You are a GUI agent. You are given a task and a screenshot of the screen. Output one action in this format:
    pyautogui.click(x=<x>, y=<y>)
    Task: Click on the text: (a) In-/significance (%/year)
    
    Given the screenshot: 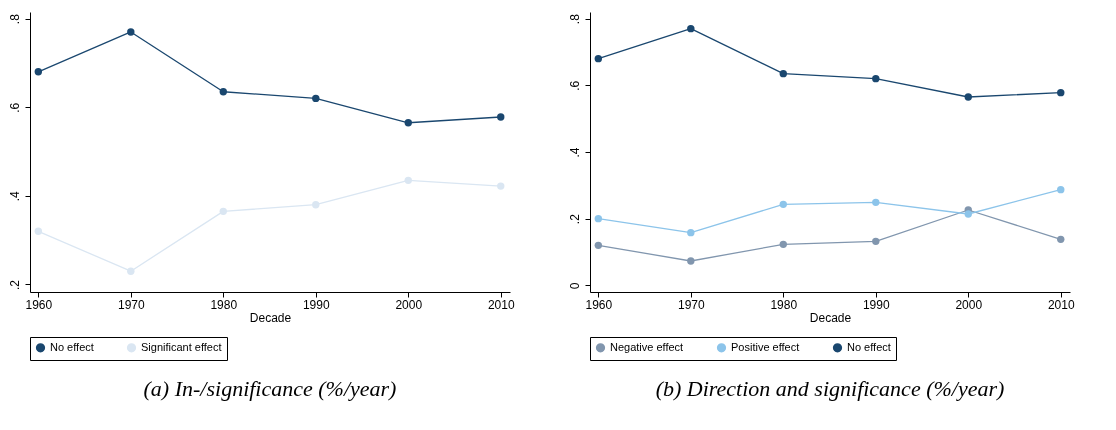 What is the action you would take?
    pyautogui.click(x=270, y=388)
    